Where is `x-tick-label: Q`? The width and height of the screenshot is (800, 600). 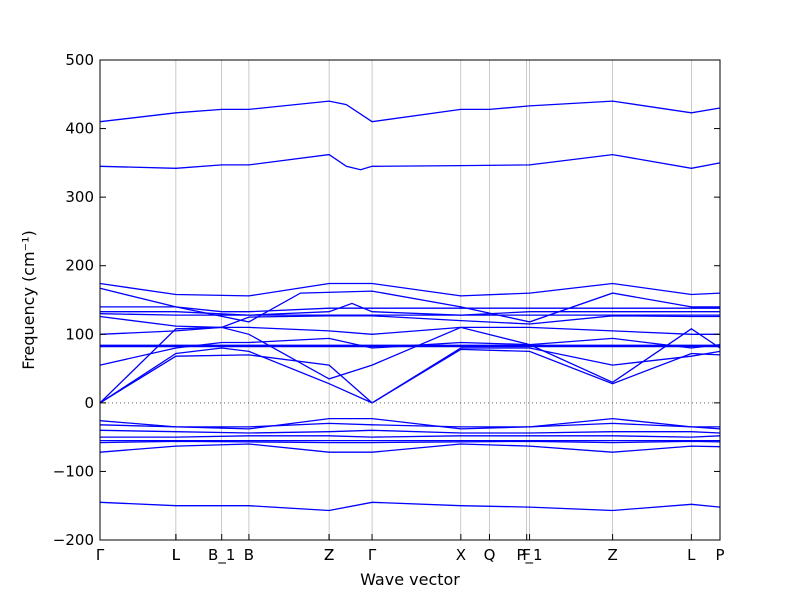 x-tick-label: Q is located at coordinates (490, 555).